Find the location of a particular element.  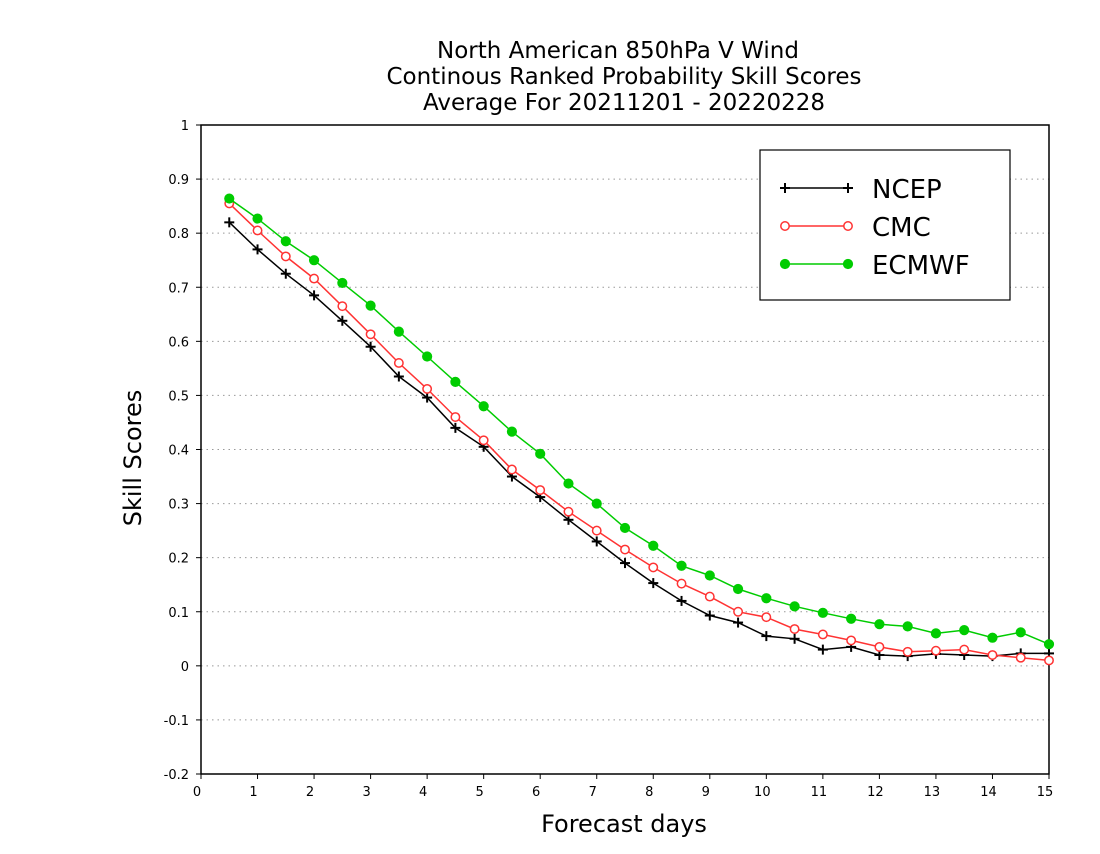

x-tick-label: 0 is located at coordinates (197, 792).